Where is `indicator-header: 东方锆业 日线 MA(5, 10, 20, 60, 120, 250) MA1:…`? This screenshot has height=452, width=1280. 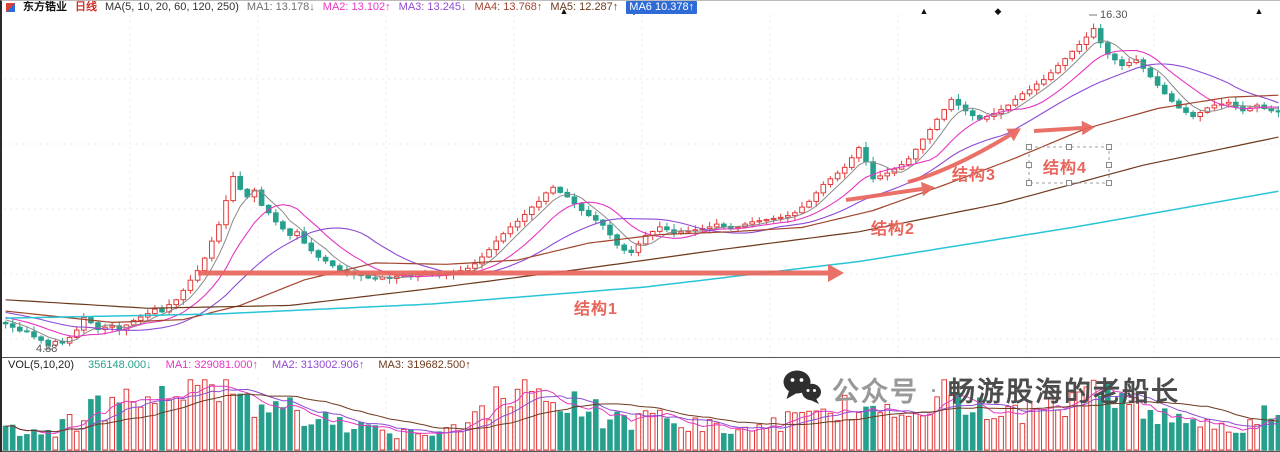 indicator-header: 东方锆业 日线 MA(5, 10, 20, 60, 120, 250) MA1:… is located at coordinates (352, 7).